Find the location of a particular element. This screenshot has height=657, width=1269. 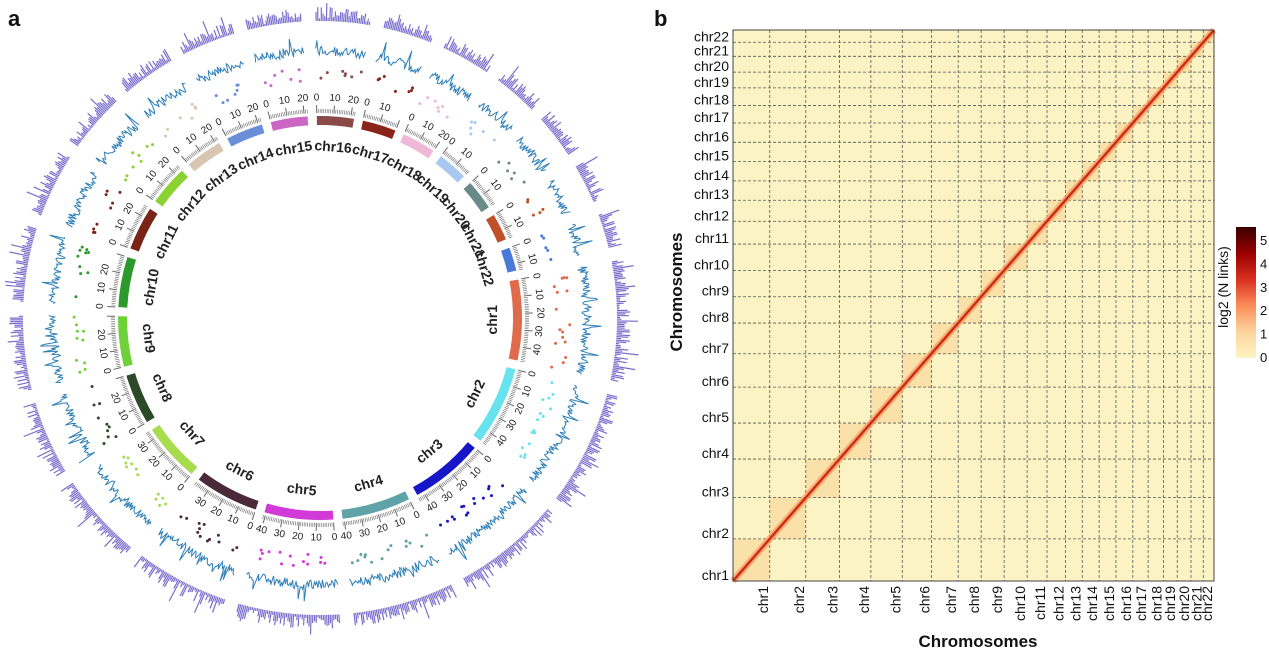

tick-label-chr10: 0 is located at coordinates (100, 306).